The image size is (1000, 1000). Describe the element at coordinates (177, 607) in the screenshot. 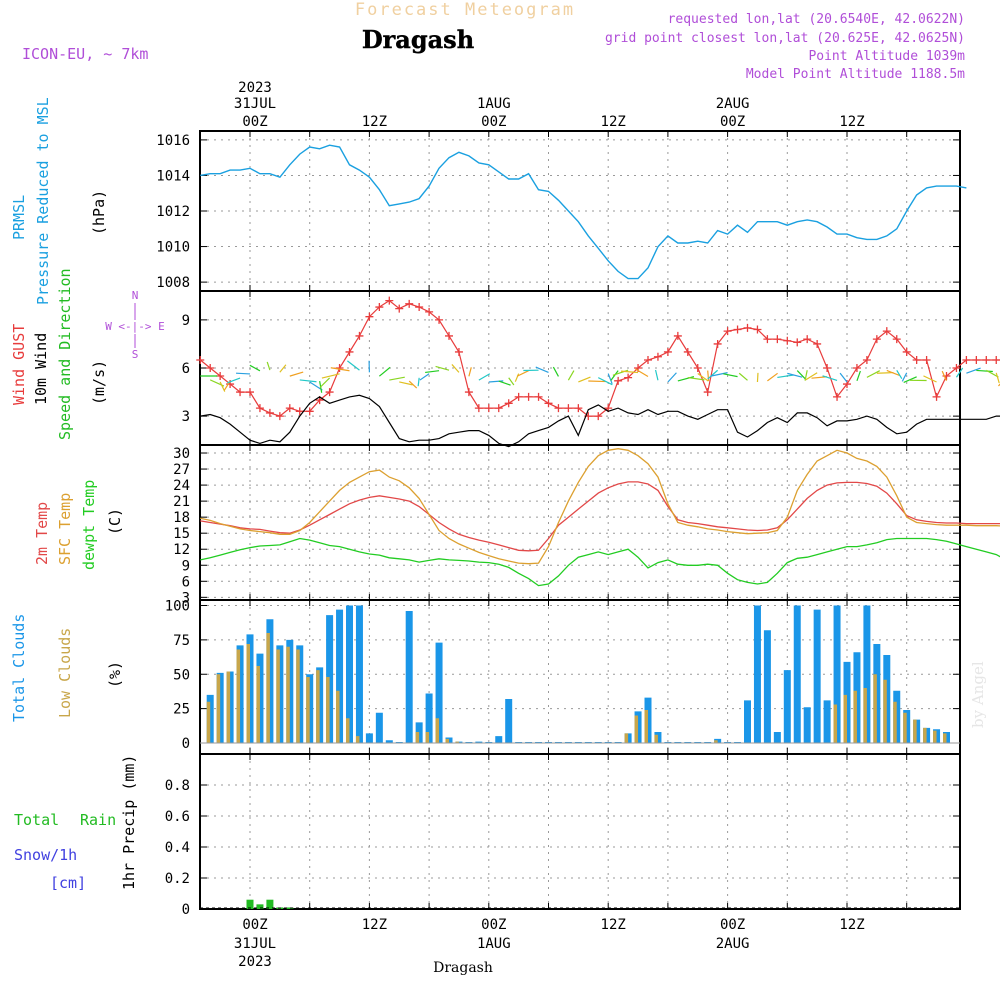

I see `y-tick-label: 100` at that location.